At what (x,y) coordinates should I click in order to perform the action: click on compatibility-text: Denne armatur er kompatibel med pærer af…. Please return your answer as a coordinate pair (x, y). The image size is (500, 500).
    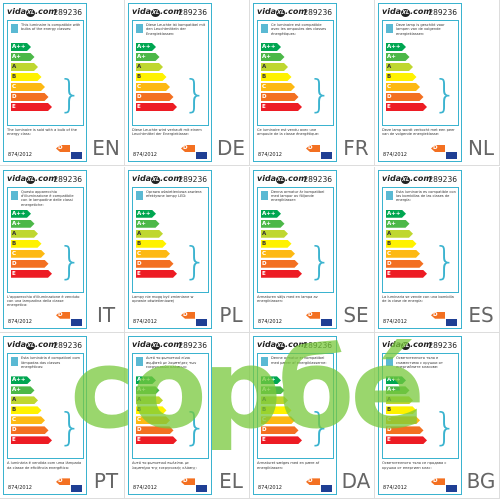
    Looking at the image, I should click on (299, 360).